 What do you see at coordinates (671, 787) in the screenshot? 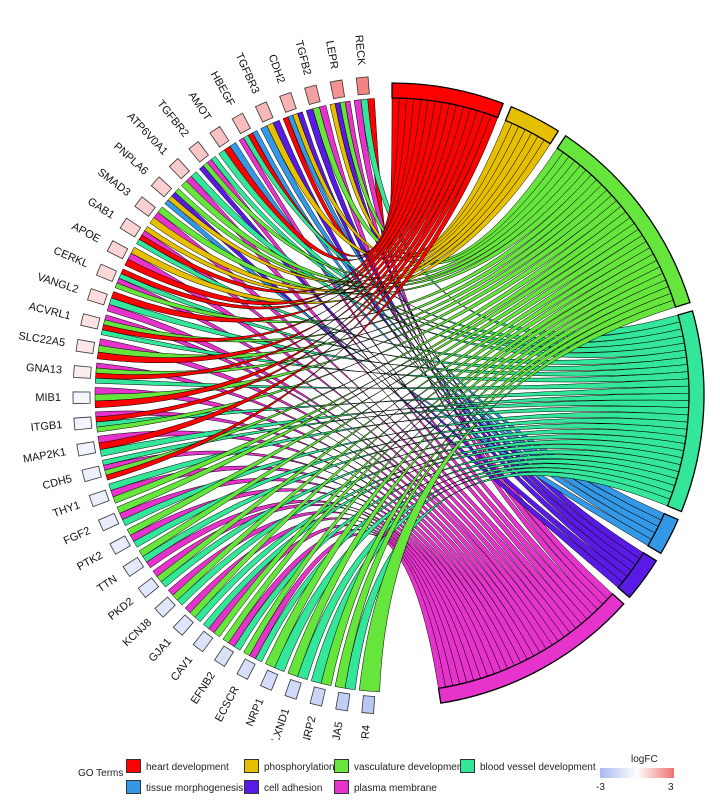
I see `colorbar-max-label: 3` at bounding box center [671, 787].